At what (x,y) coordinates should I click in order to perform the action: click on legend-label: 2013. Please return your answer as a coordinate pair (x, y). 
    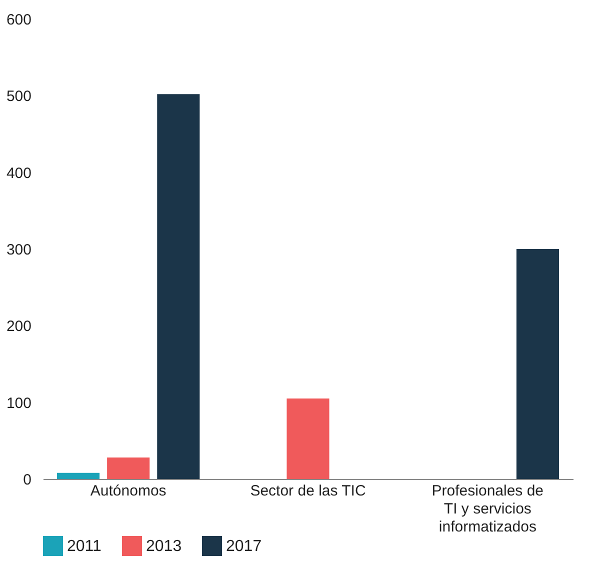
    Looking at the image, I should click on (164, 546).